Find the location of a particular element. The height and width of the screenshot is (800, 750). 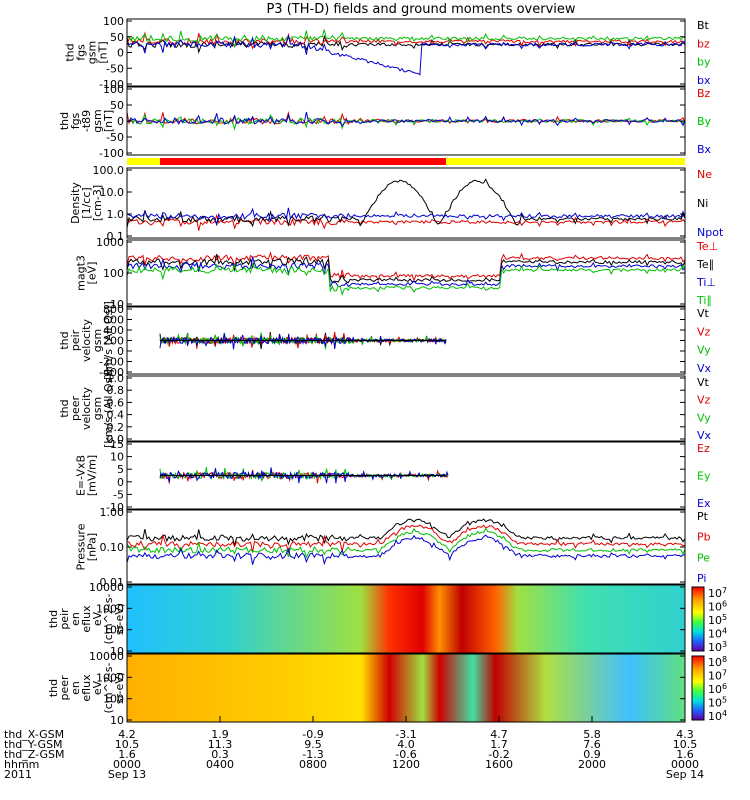

legend-entry: bz is located at coordinates (703, 43).